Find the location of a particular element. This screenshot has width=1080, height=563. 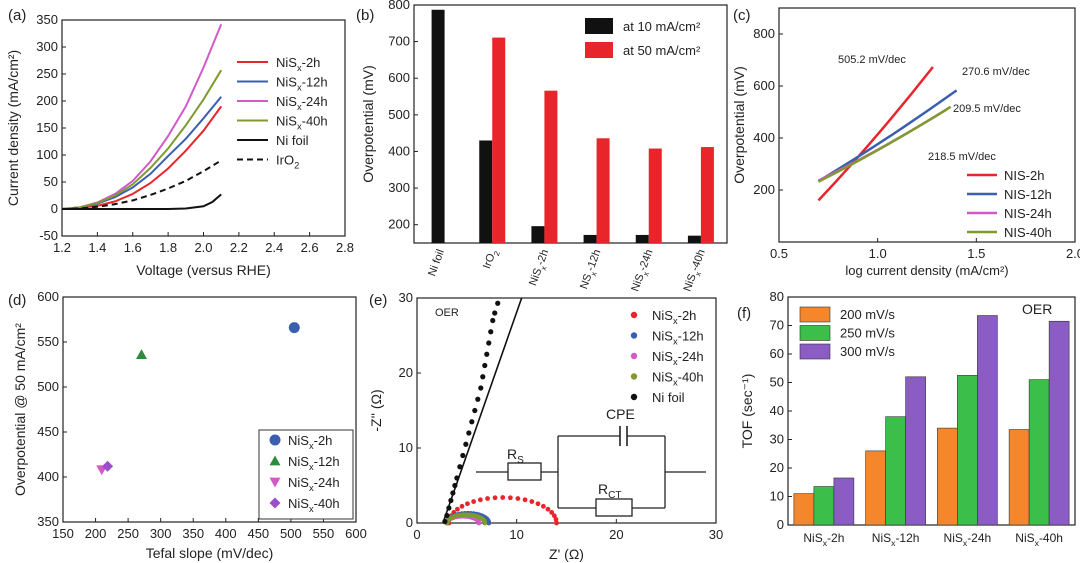

tafel-annotation: 505.2 mV/dec is located at coordinates (872, 60).